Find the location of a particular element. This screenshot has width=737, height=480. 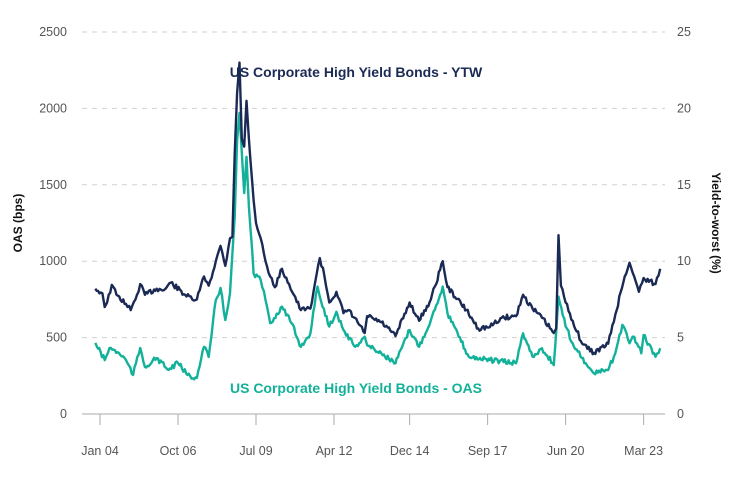

x-tick-label: Jul 09 is located at coordinates (255, 451).